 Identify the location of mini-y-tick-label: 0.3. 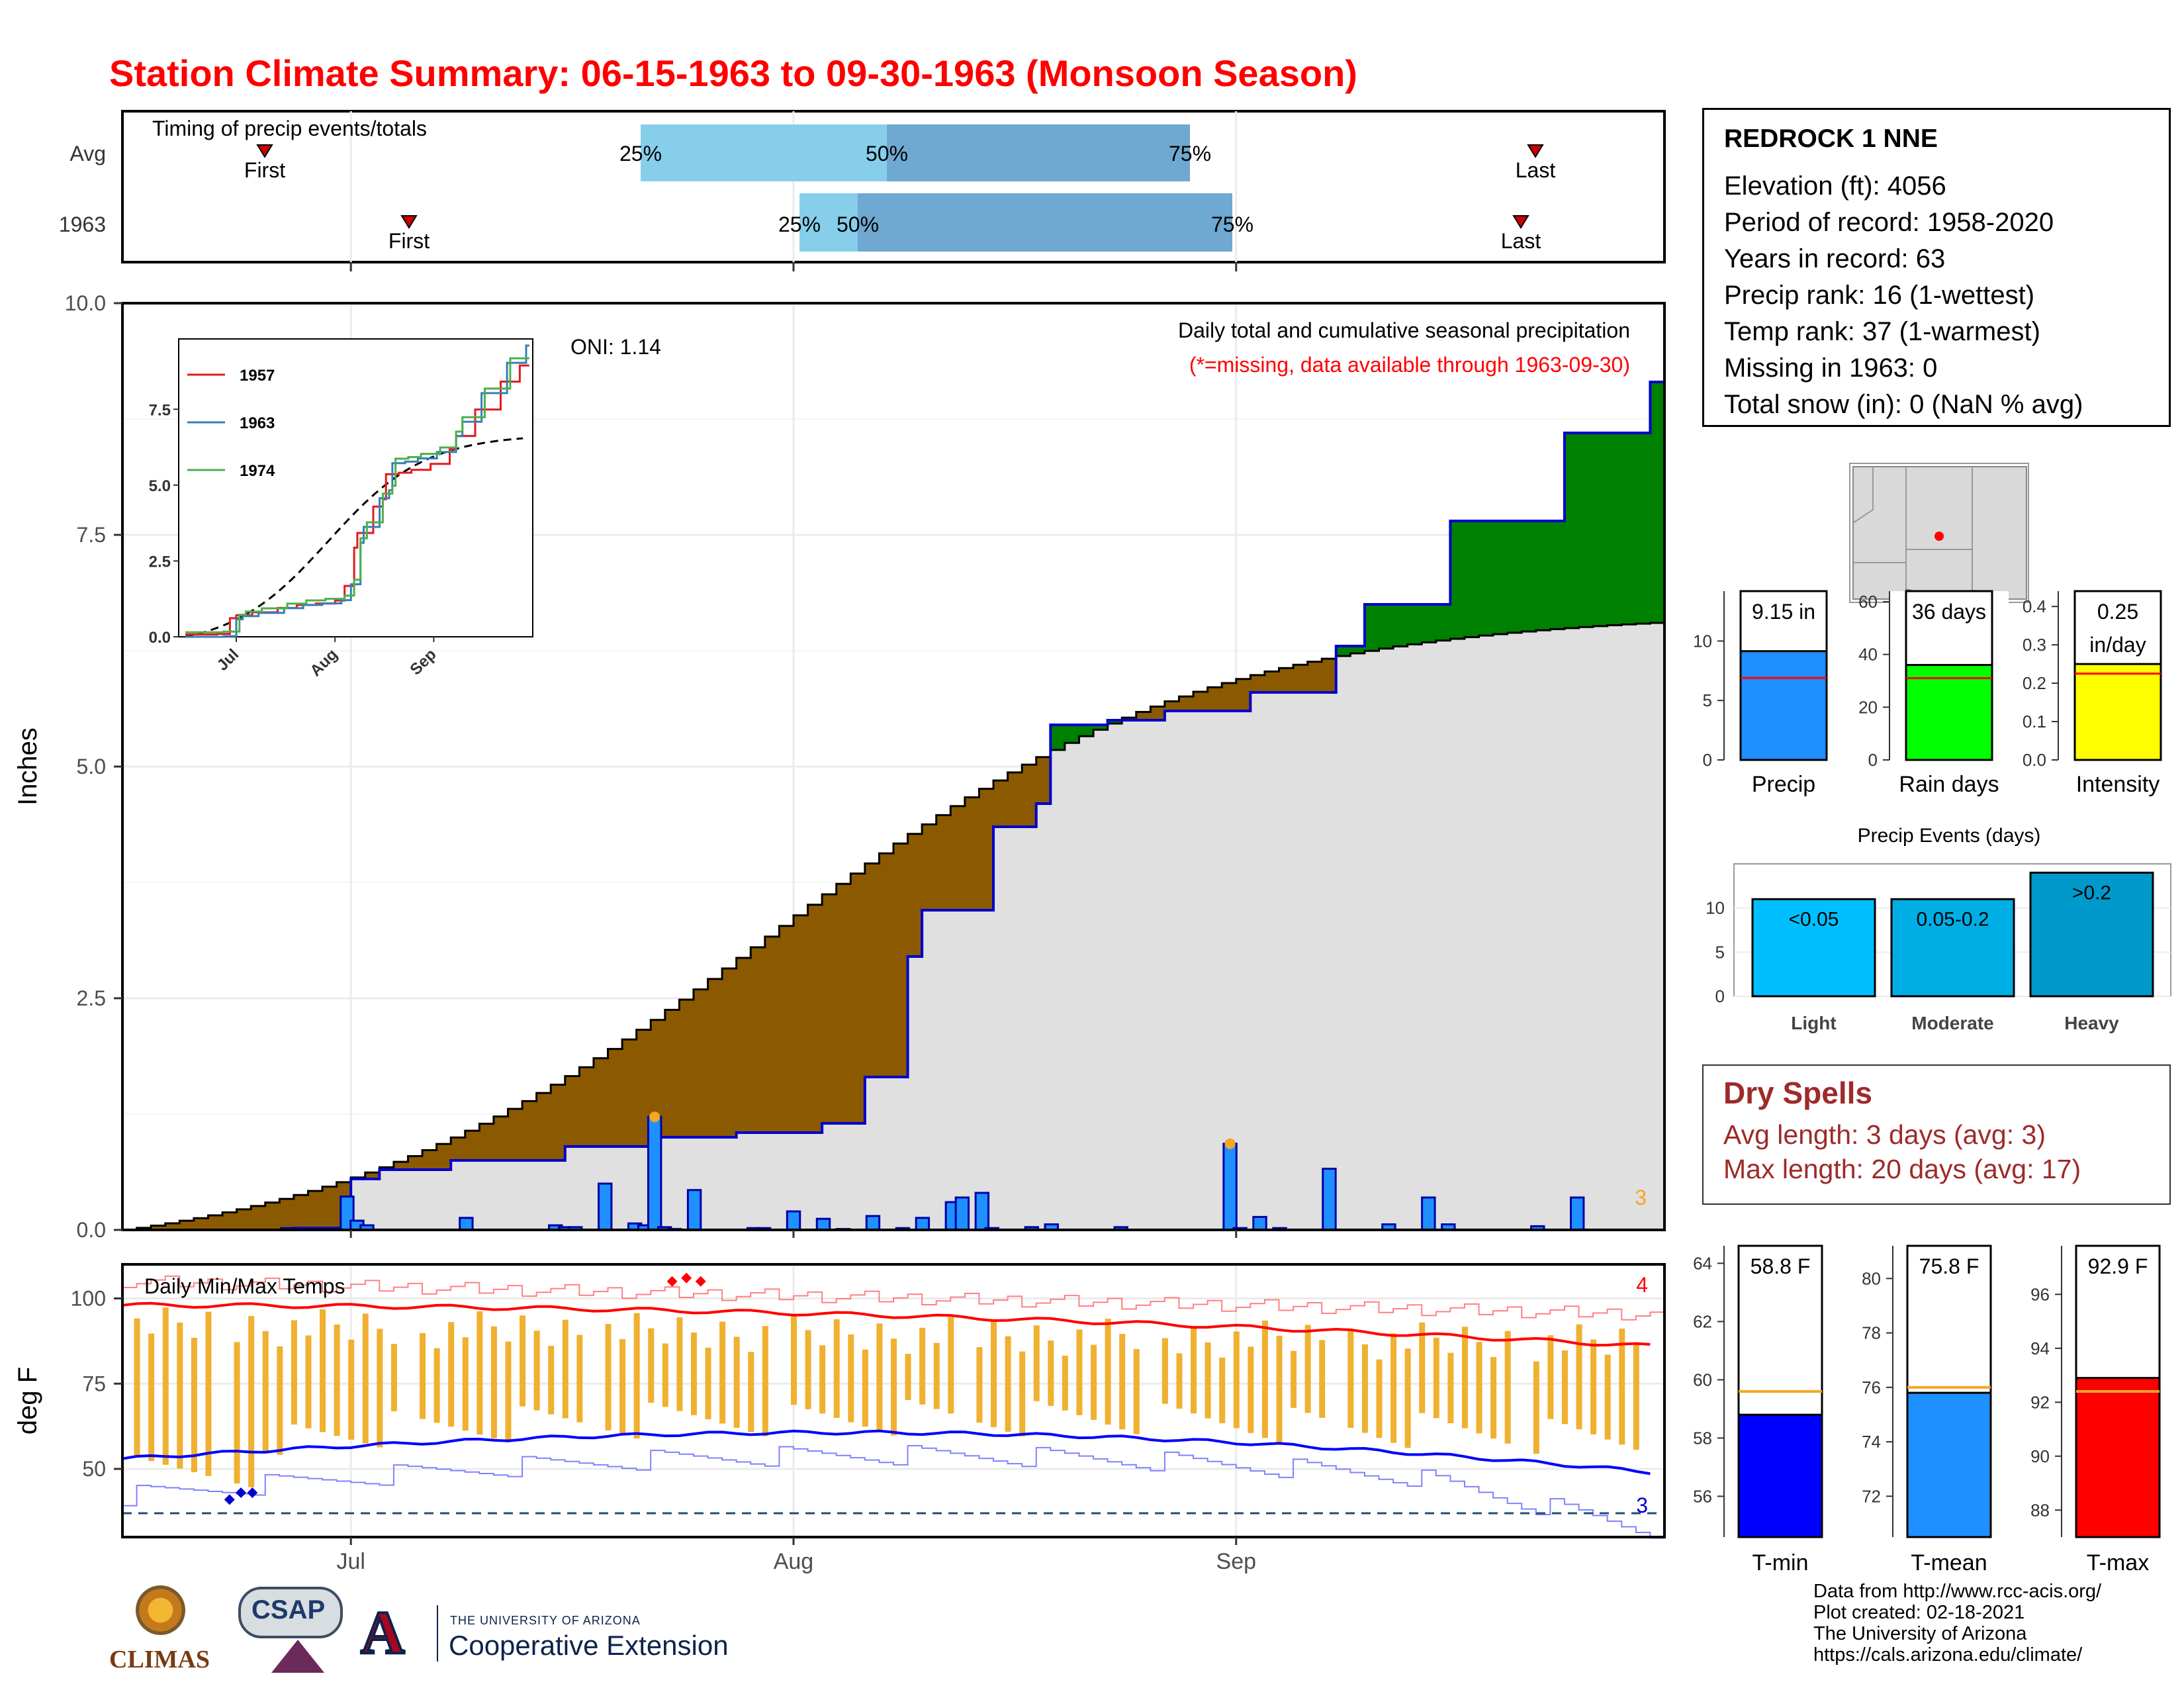
(2034, 645).